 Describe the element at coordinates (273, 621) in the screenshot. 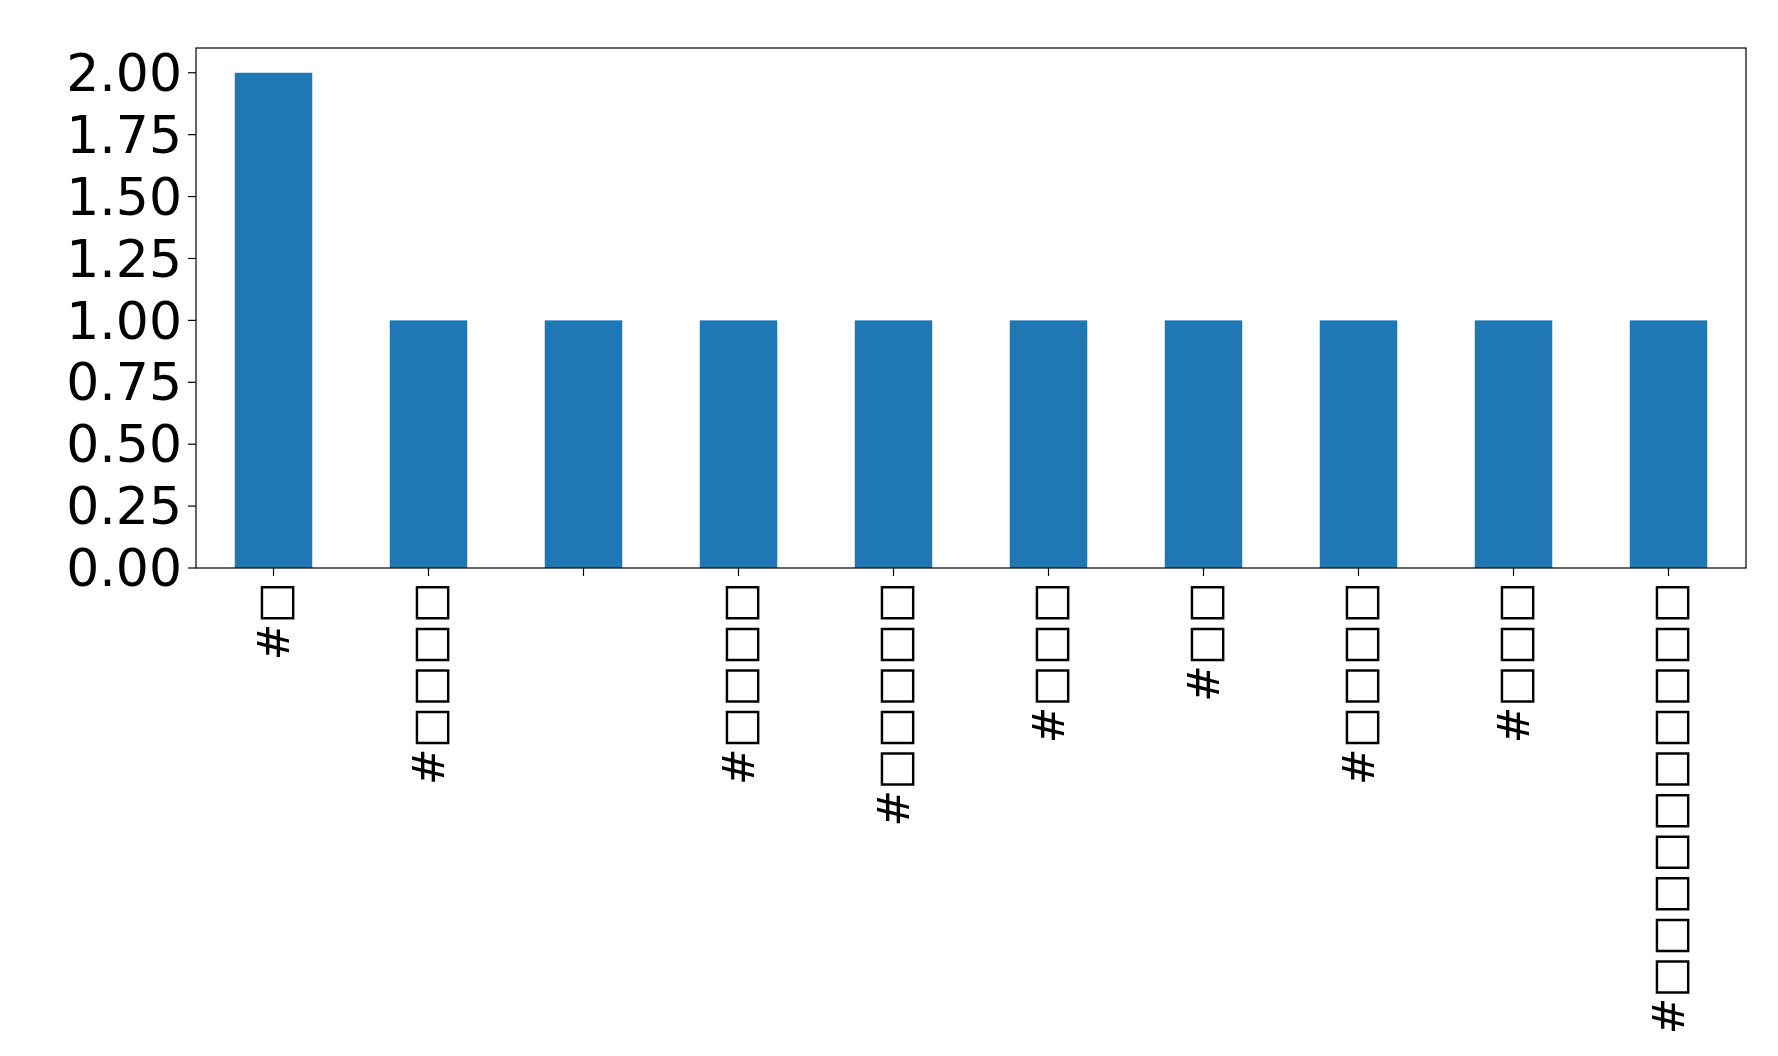

I see `x-tick-label: #□` at that location.